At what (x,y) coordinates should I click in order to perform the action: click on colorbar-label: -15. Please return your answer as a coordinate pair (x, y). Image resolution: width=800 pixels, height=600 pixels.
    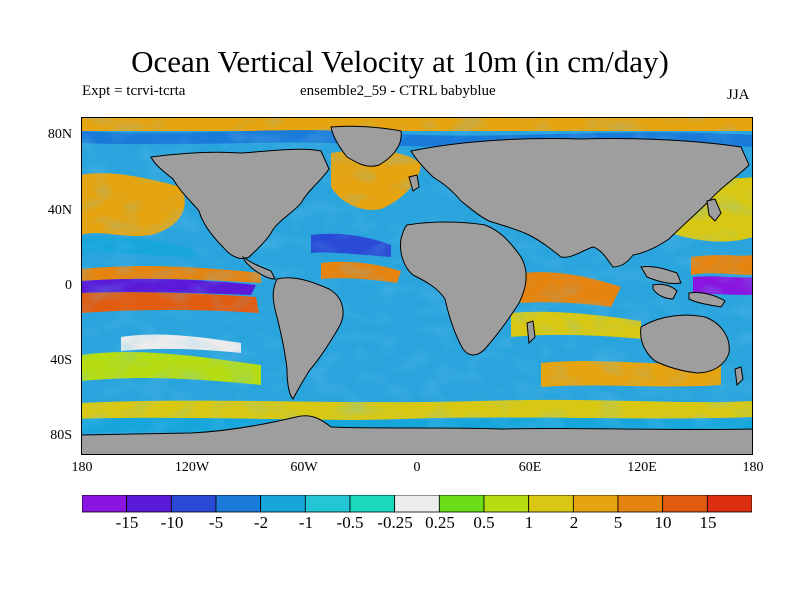
    Looking at the image, I should click on (127, 522).